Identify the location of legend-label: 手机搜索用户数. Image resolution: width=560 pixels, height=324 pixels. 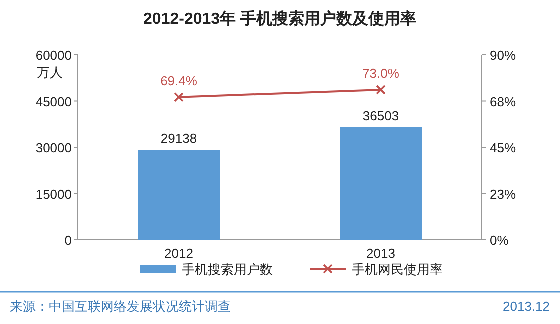
(227, 269).